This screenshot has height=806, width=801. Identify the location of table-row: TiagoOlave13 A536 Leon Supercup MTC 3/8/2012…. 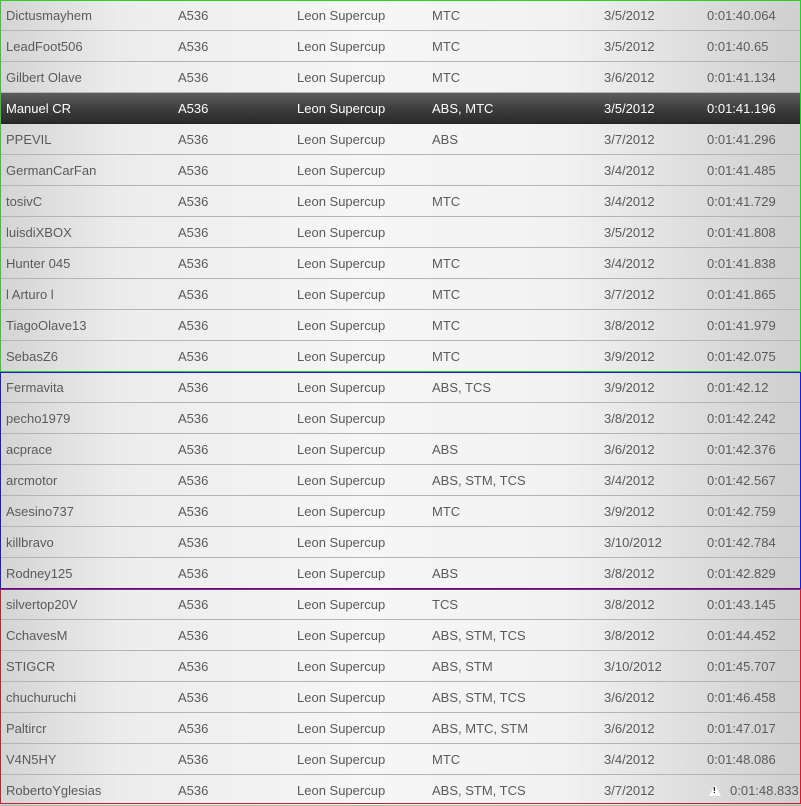
(400, 325).